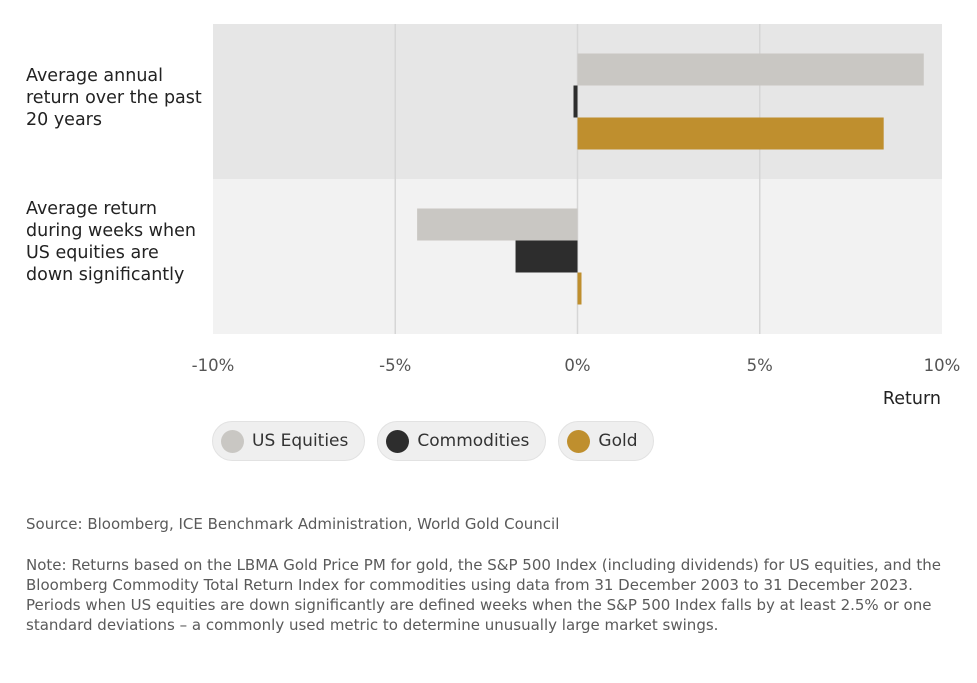 The width and height of the screenshot is (977, 683). Describe the element at coordinates (942, 365) in the screenshot. I see `x-tick-label: 10%` at that location.